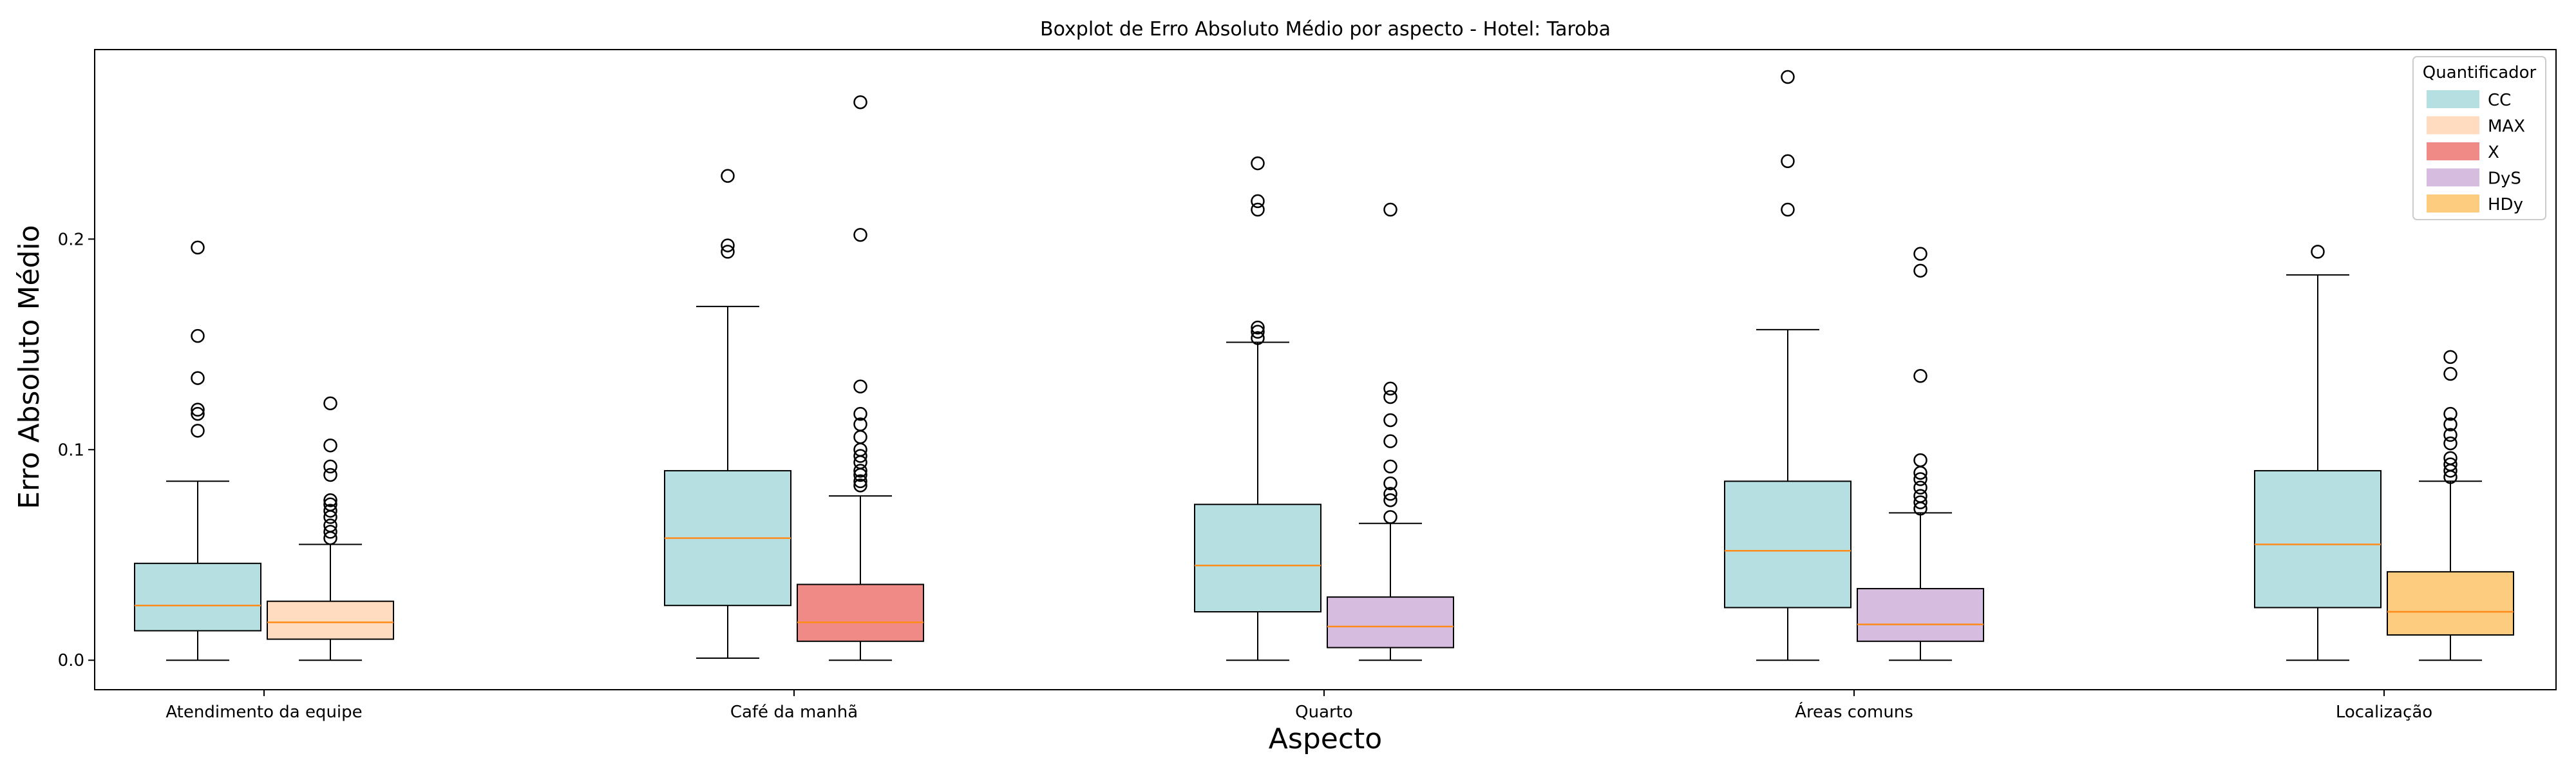 The height and width of the screenshot is (776, 2576). What do you see at coordinates (264, 713) in the screenshot?
I see `x-tick-label: Atendimento da equipe` at bounding box center [264, 713].